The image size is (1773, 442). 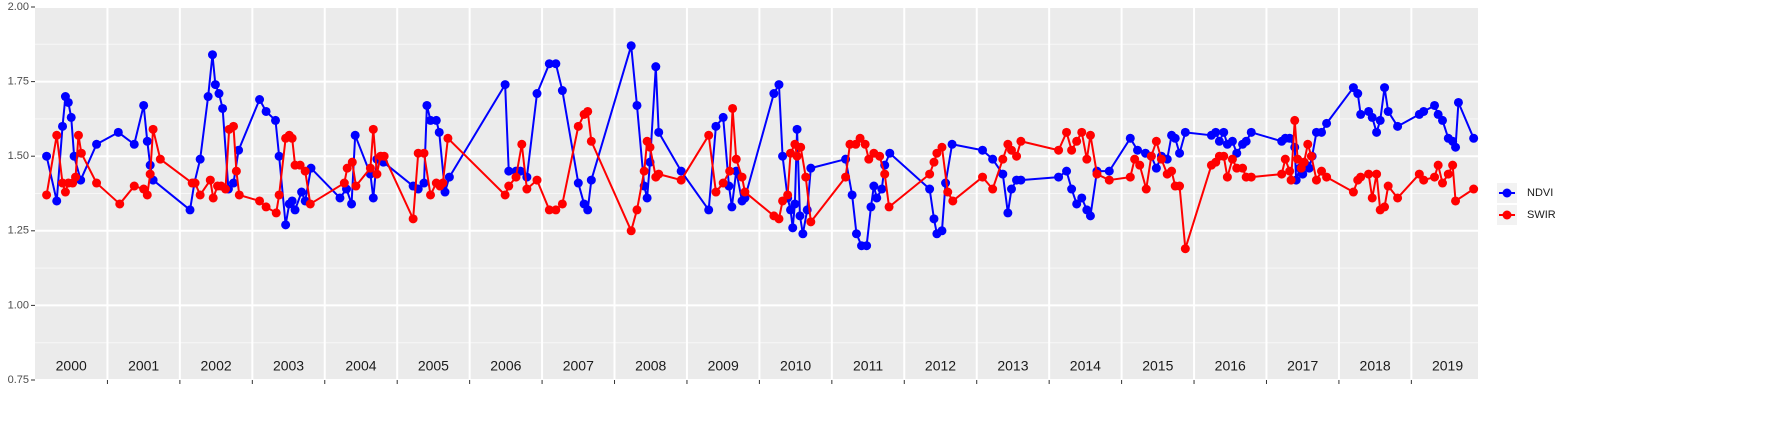 I want to click on year-label: 2002, so click(x=216, y=366).